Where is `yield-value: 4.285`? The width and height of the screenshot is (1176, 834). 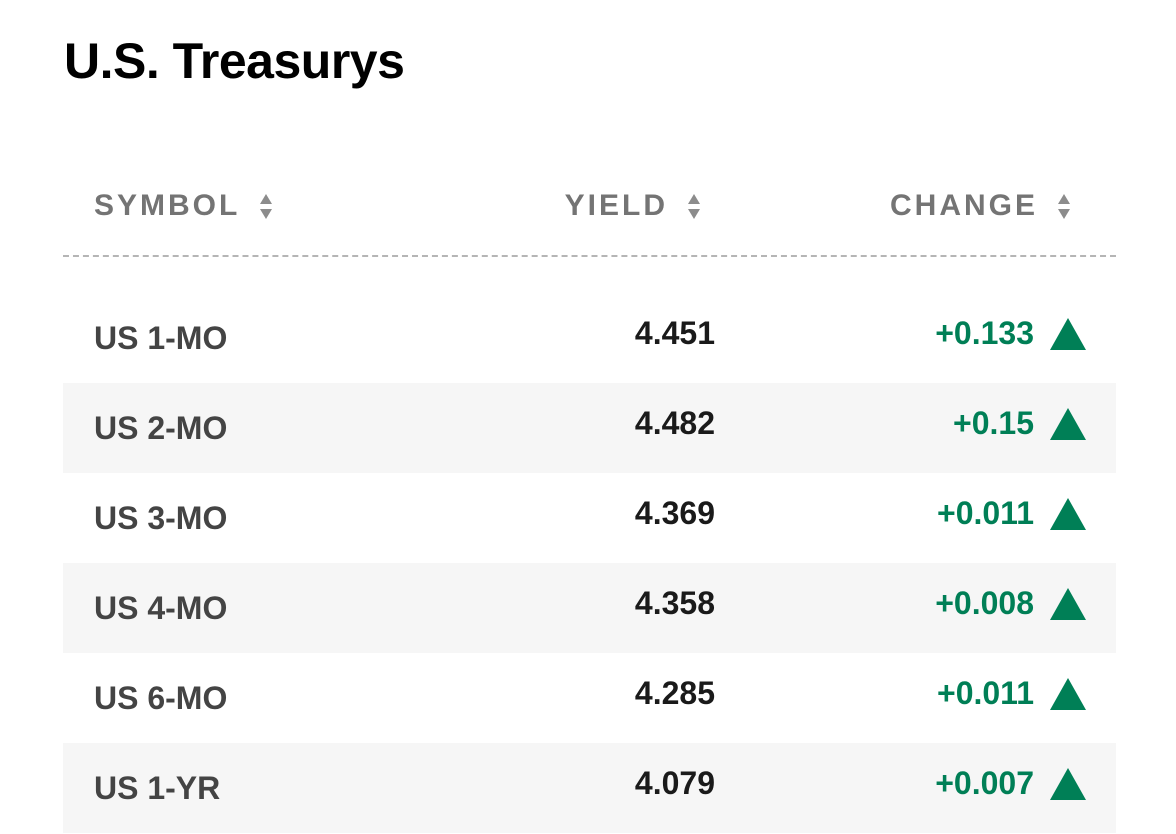 yield-value: 4.285 is located at coordinates (674, 693).